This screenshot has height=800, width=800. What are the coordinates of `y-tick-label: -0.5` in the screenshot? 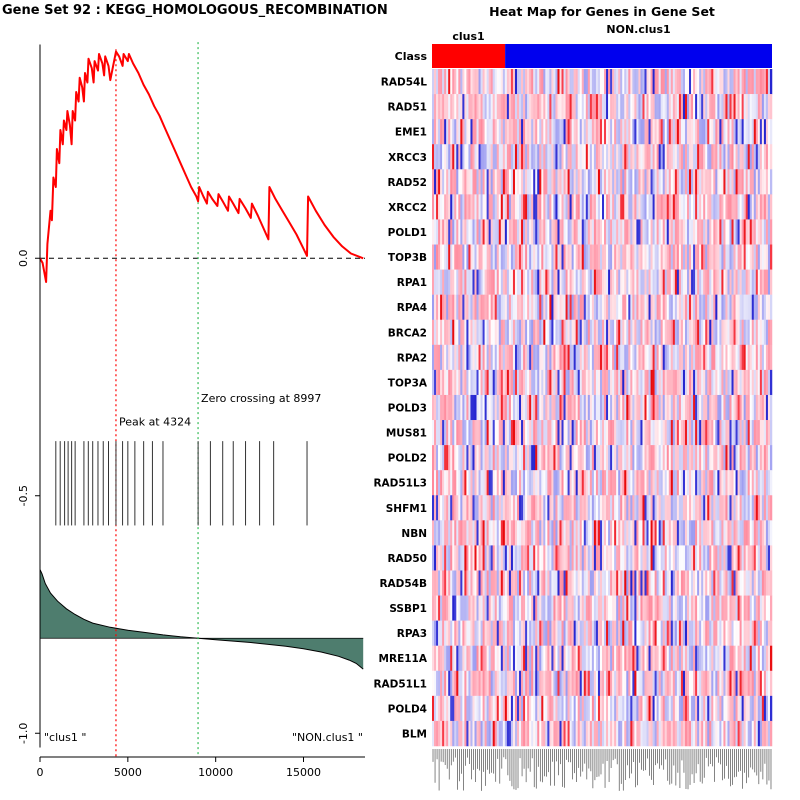 It's located at (23, 495).